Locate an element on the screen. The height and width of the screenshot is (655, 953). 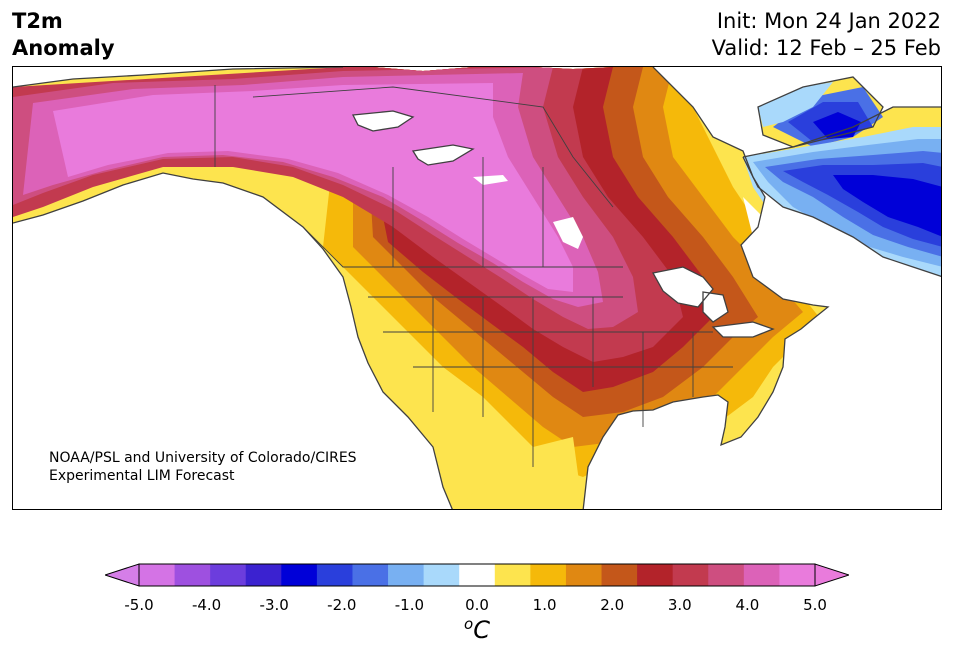
valid-period: Valid: 12 Feb – 25 Feb is located at coordinates (826, 48).